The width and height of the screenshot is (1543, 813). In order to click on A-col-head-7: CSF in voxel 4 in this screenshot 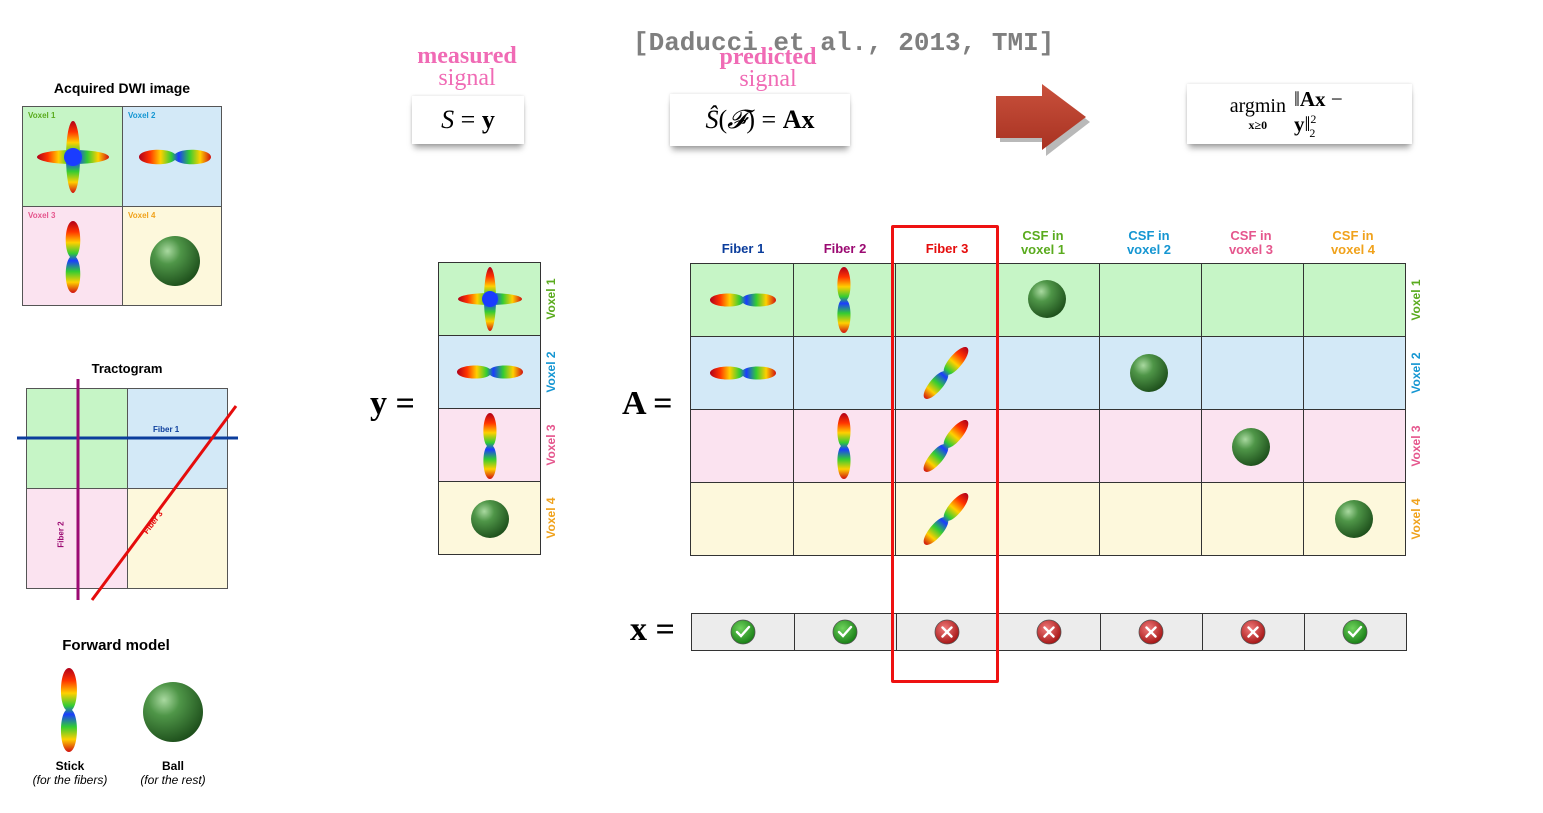, I will do `click(1353, 243)`.